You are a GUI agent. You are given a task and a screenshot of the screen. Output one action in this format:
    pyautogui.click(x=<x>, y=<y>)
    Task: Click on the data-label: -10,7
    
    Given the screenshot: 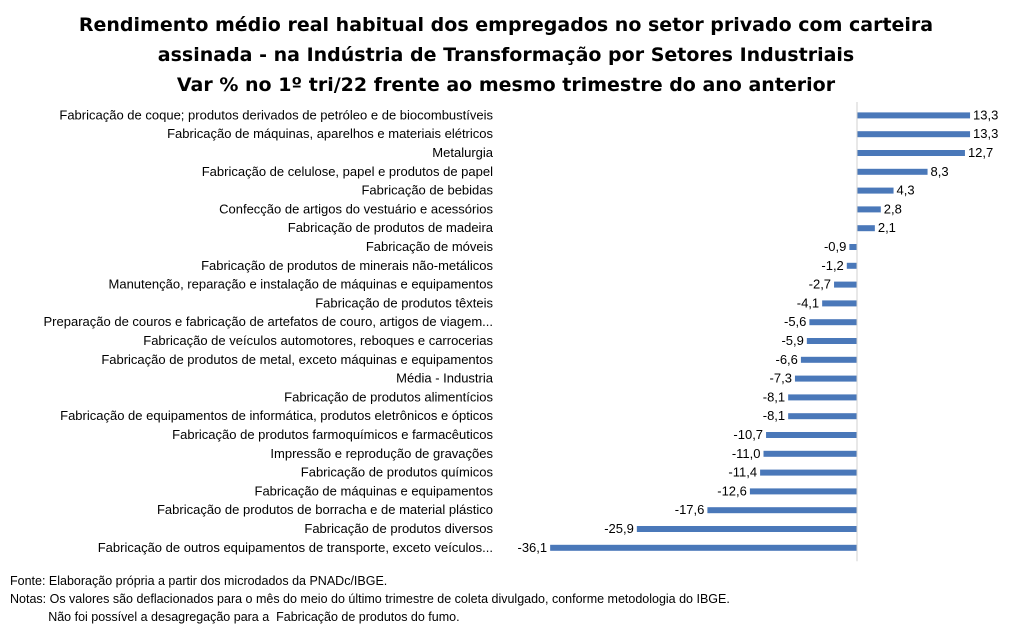 What is the action you would take?
    pyautogui.click(x=748, y=434)
    